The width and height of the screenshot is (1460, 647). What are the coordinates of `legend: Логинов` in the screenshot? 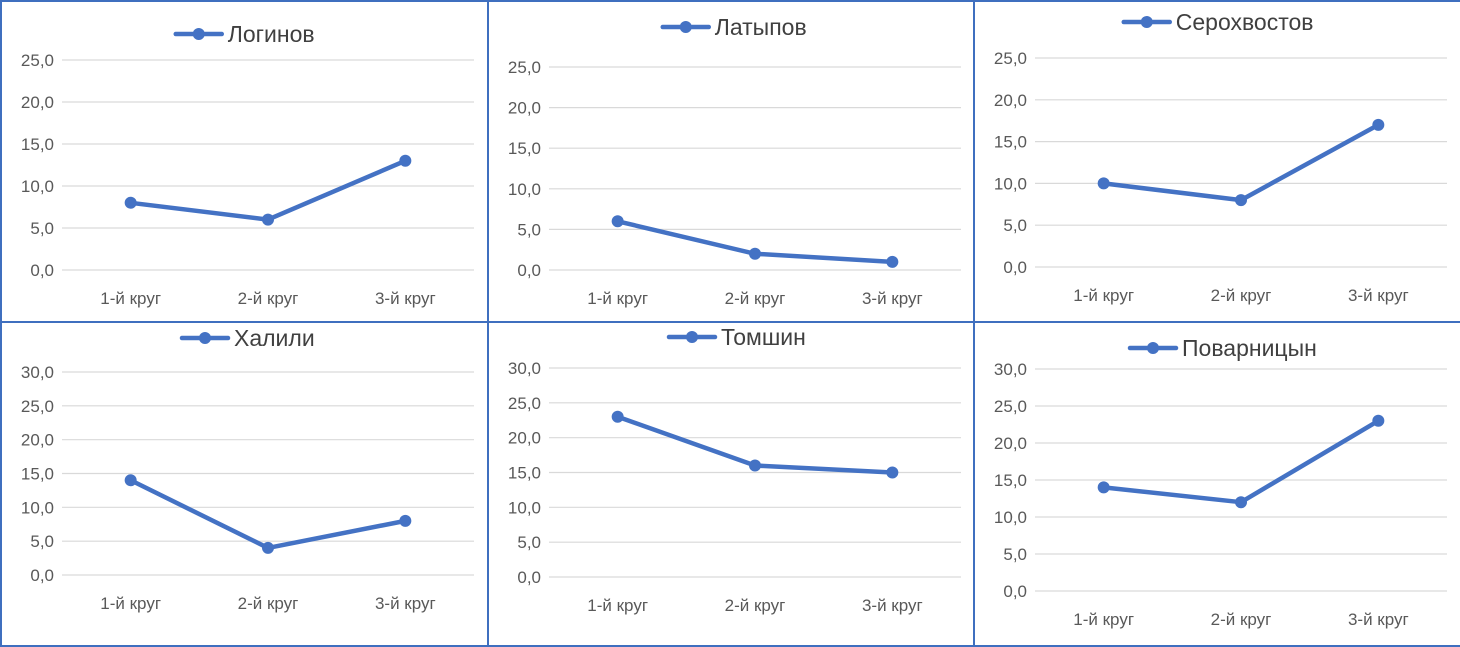 It's located at (244, 34).